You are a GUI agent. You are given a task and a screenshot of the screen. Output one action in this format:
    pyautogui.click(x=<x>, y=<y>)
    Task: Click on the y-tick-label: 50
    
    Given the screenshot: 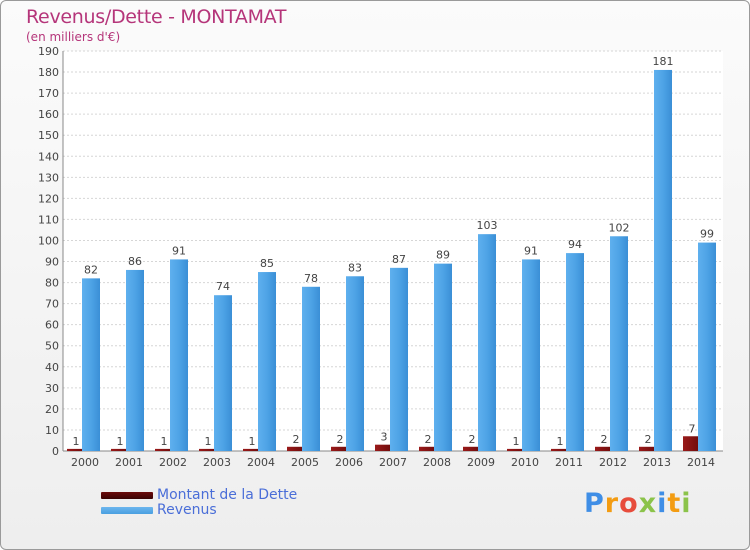 What is the action you would take?
    pyautogui.click(x=52, y=346)
    